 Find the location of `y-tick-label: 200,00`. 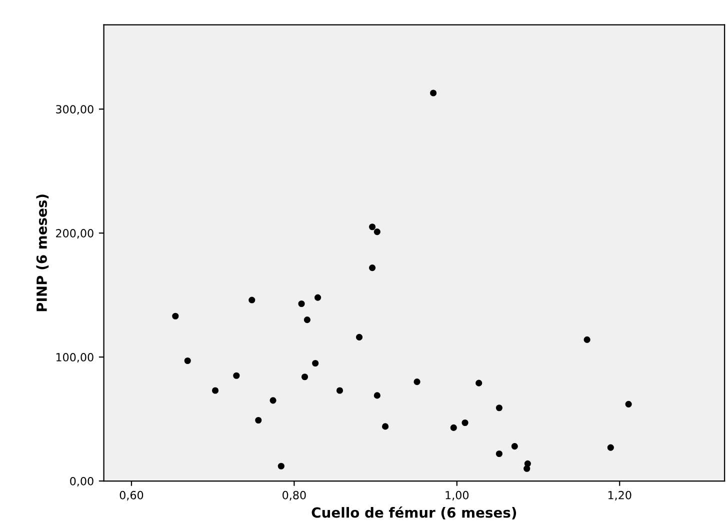

y-tick-label: 200,00 is located at coordinates (75, 234).